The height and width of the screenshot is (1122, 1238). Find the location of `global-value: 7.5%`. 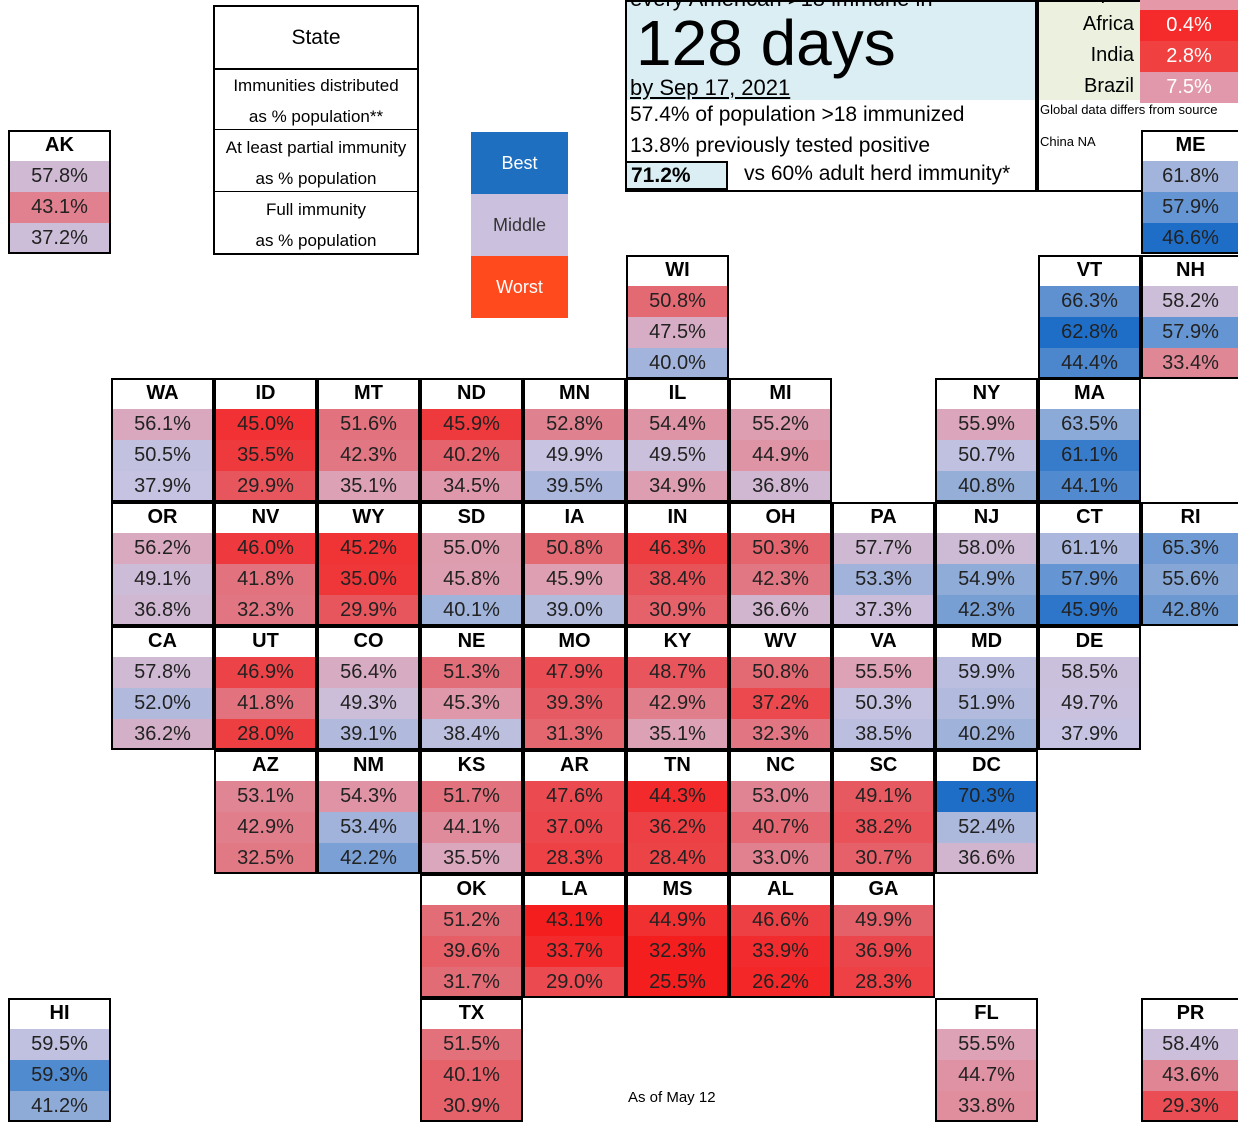

global-value: 7.5% is located at coordinates (1189, 87).